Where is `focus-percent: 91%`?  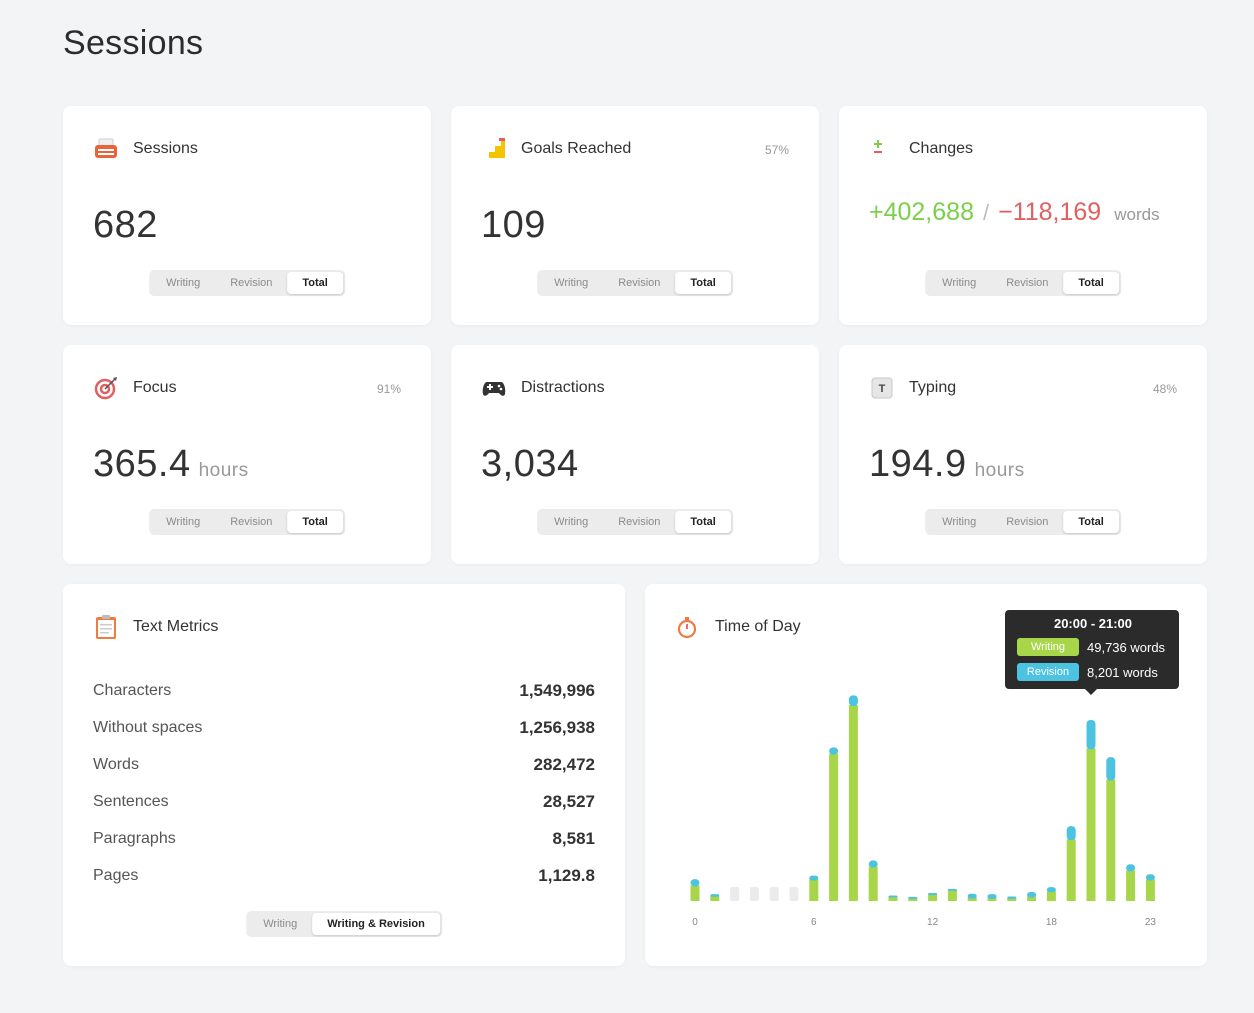
focus-percent: 91% is located at coordinates (388, 389).